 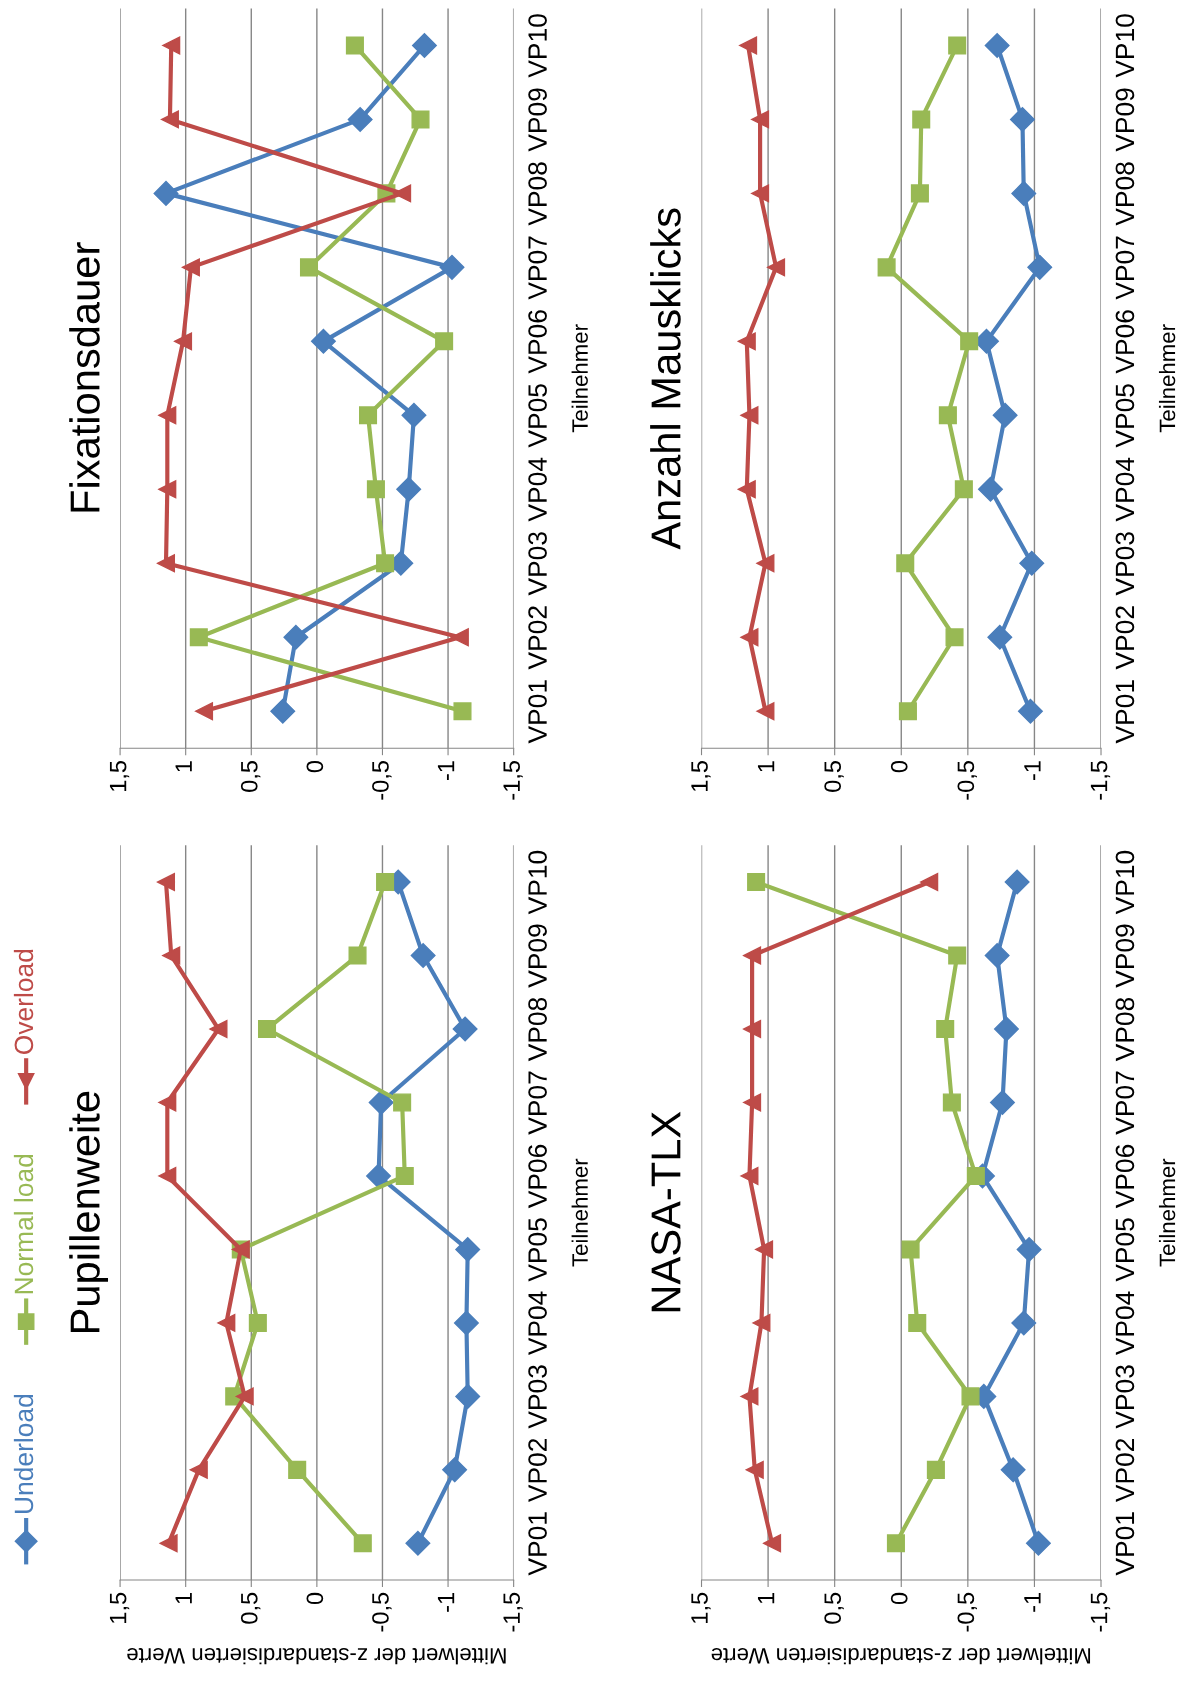 What do you see at coordinates (901, 1656) in the screenshot?
I see `x-axis-title: Mittelwert der z-standardisierten Werte` at bounding box center [901, 1656].